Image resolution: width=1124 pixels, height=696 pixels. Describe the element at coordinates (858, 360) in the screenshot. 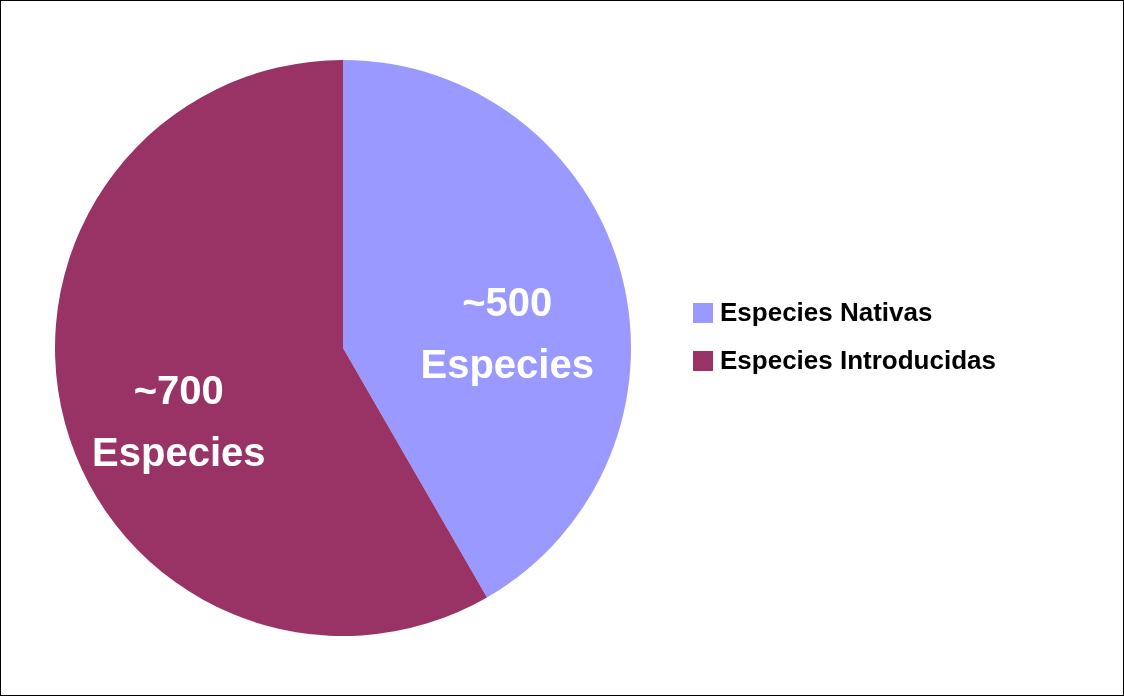

I see `legend-label: Especies Introducidas` at that location.